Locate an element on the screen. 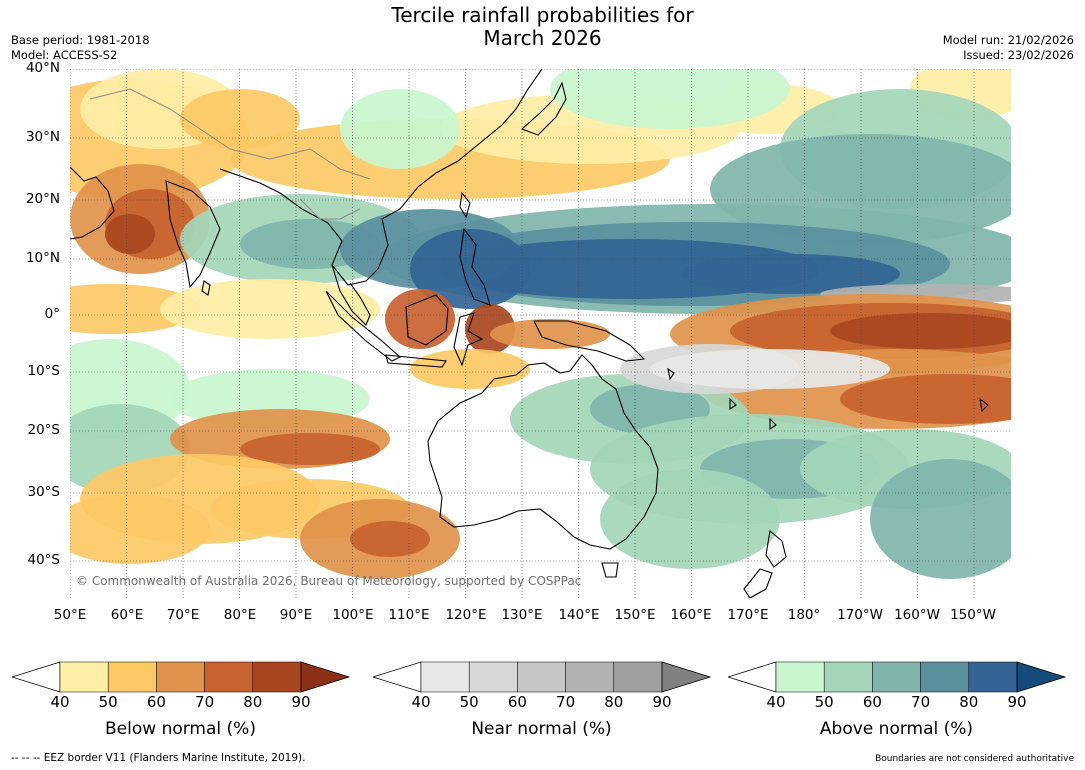 The image size is (1085, 770). longitude-label: 90°E is located at coordinates (296, 615).